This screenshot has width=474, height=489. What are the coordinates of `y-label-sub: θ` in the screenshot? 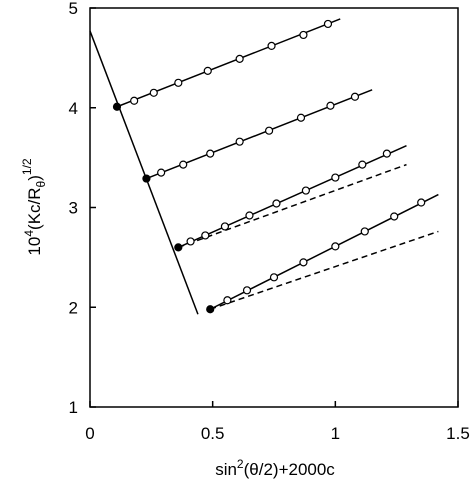 It's located at (41, 183).